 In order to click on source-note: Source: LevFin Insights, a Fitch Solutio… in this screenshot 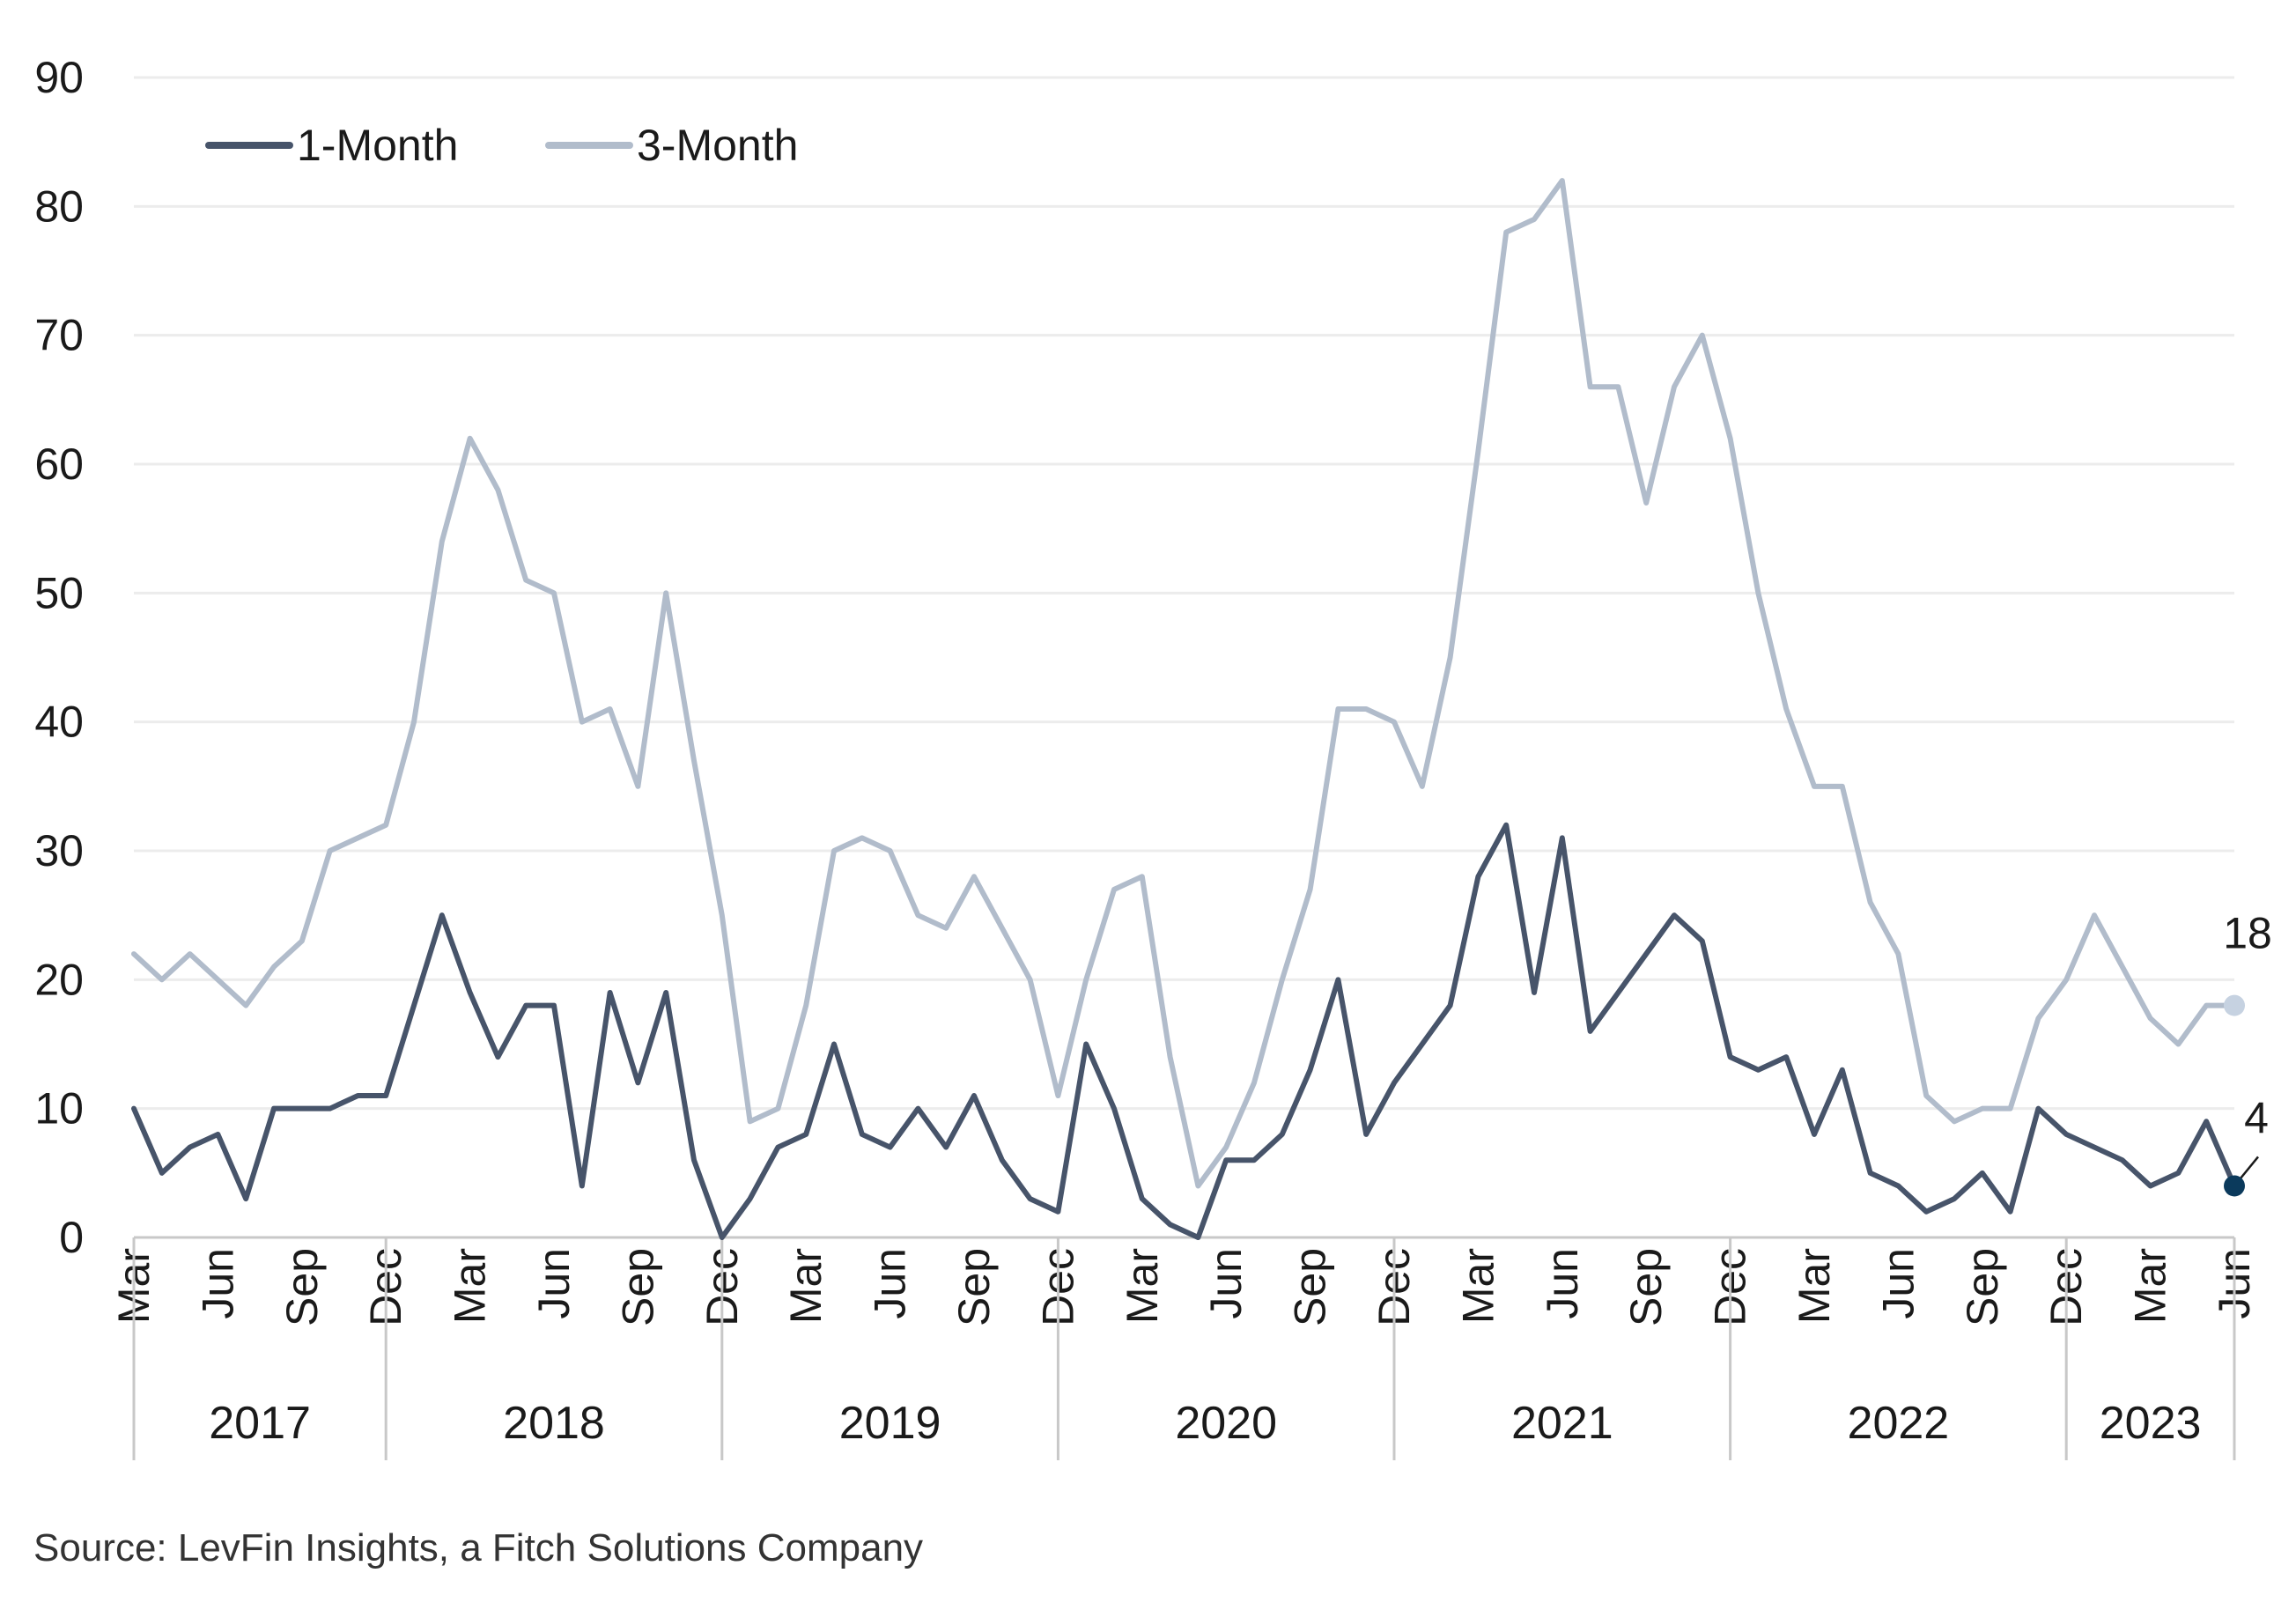, I will do `click(478, 1547)`.